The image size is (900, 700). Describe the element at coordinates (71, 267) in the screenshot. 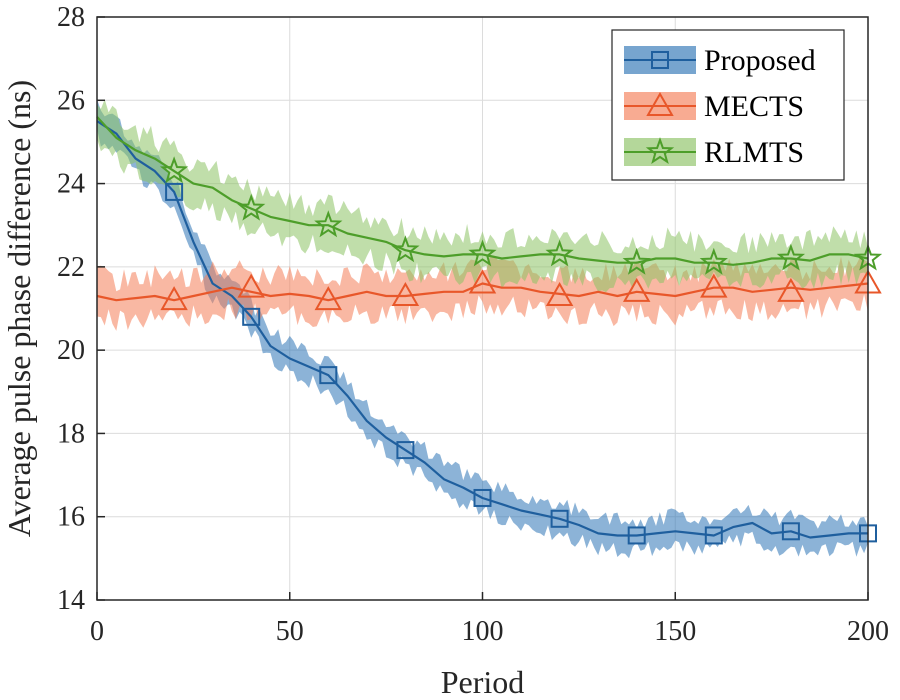

I see `y-tick-label: 22` at that location.